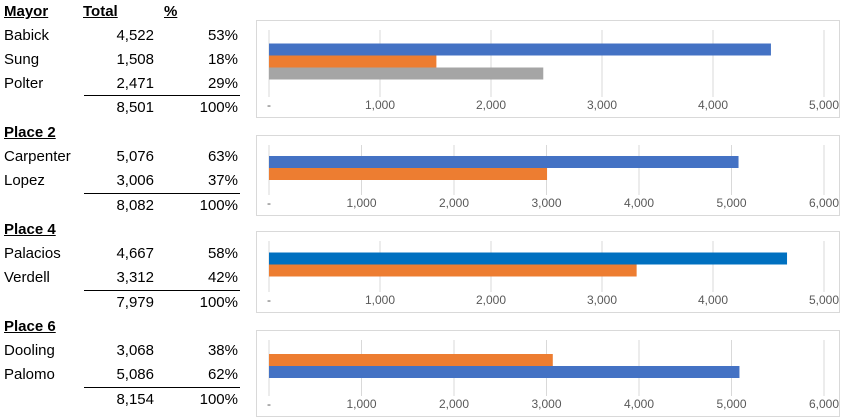  What do you see at coordinates (22, 59) in the screenshot?
I see `candidate-name: Sung` at bounding box center [22, 59].